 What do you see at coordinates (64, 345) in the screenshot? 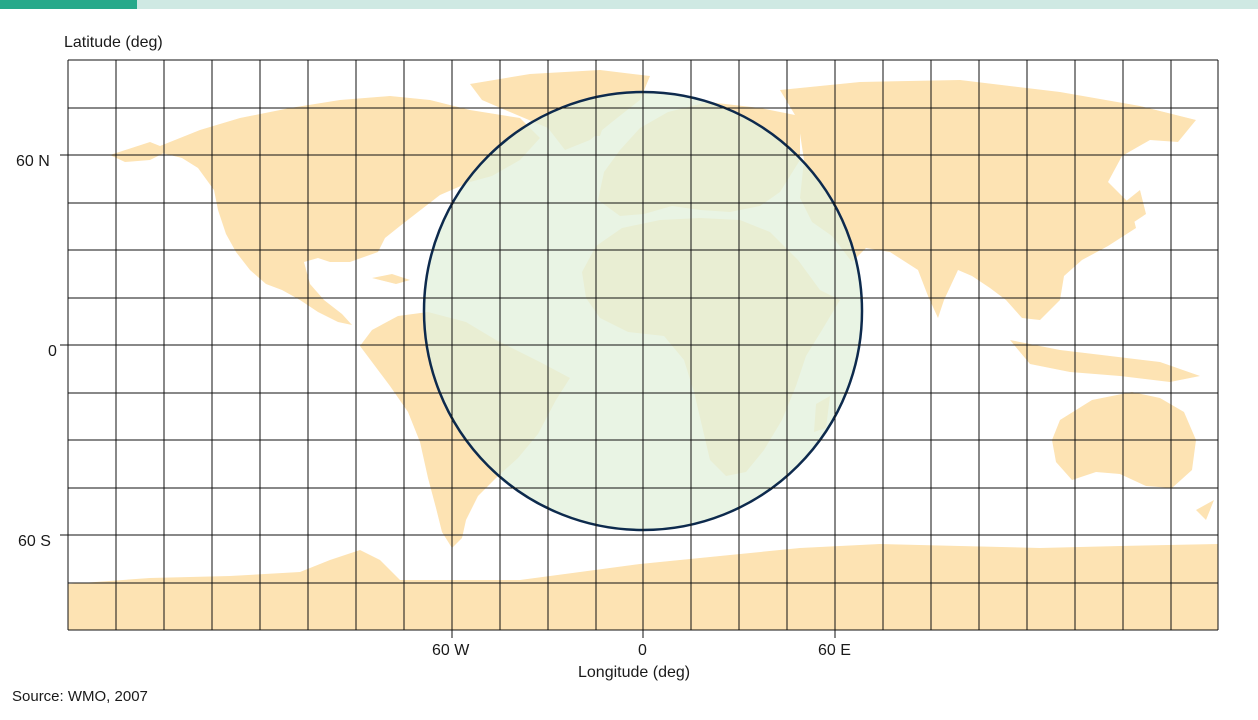
I see `lat-tick-marks` at bounding box center [64, 345].